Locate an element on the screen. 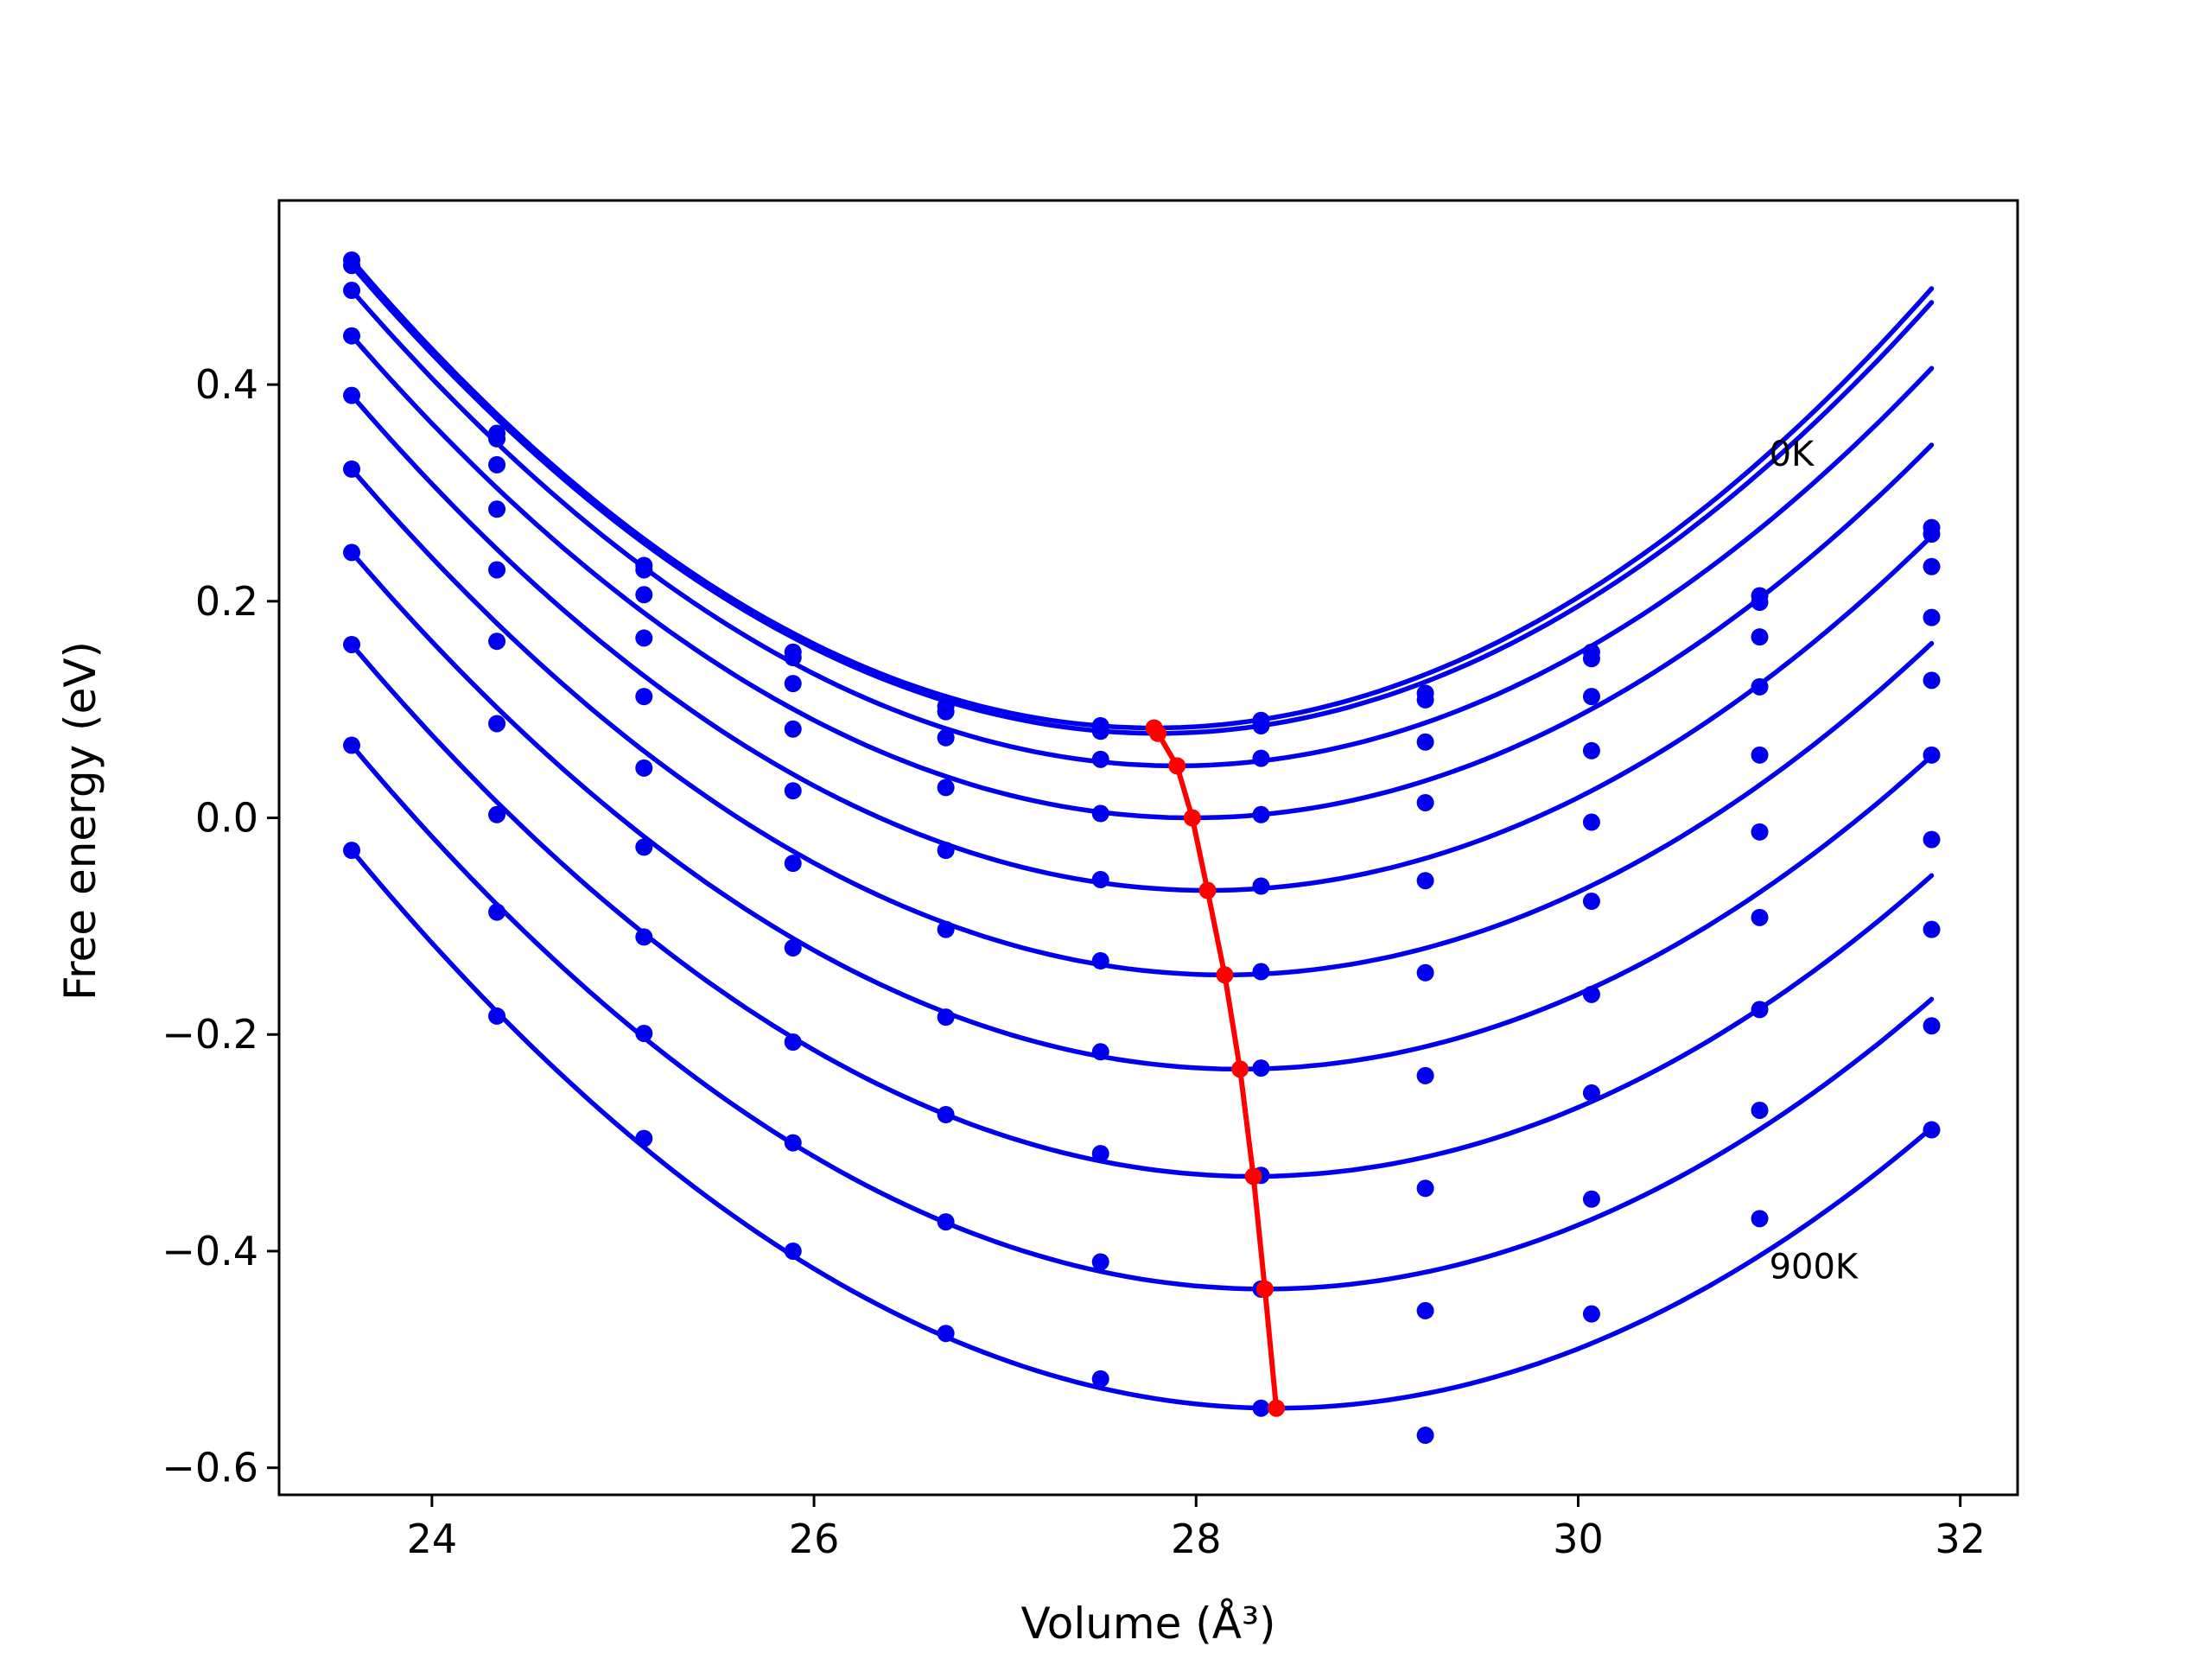 This screenshot has height=1659, width=2212. x-tick-label: 30 is located at coordinates (1578, 1539).